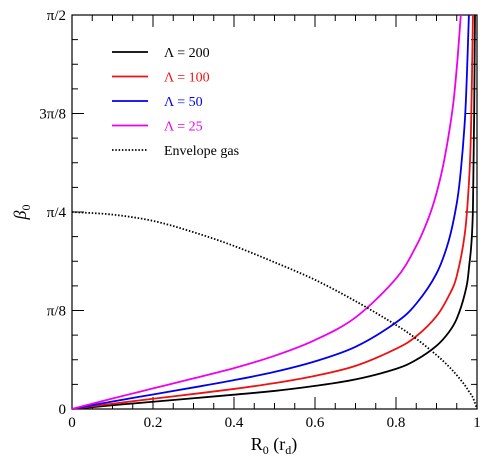  Describe the element at coordinates (63, 410) in the screenshot. I see `y-tick-label: 0` at that location.